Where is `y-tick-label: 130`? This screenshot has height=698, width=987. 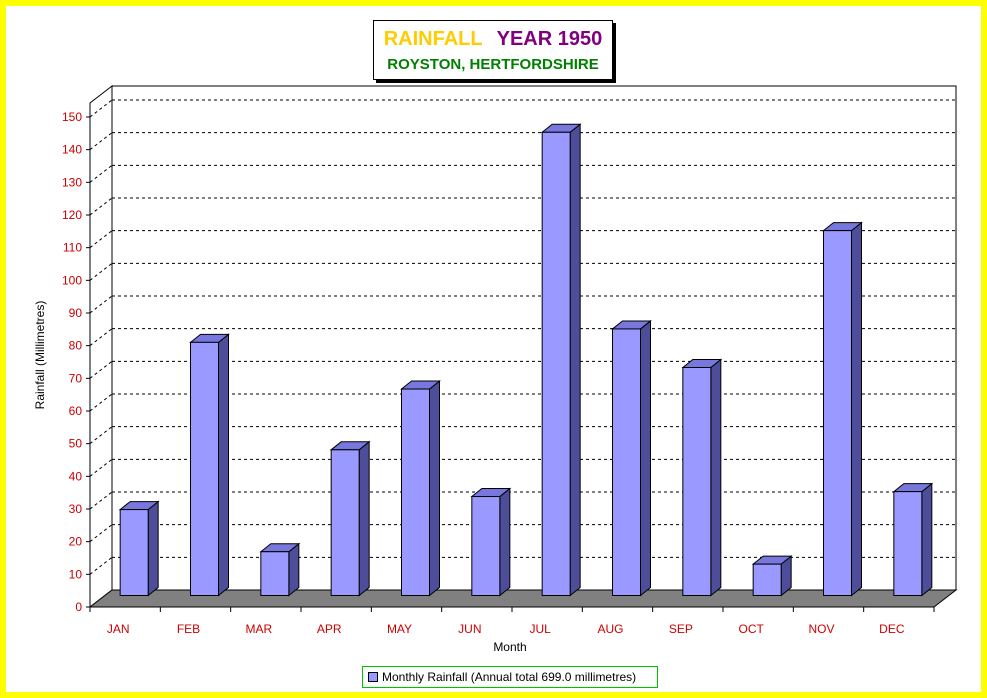
y-tick-label: 130 is located at coordinates (72, 182).